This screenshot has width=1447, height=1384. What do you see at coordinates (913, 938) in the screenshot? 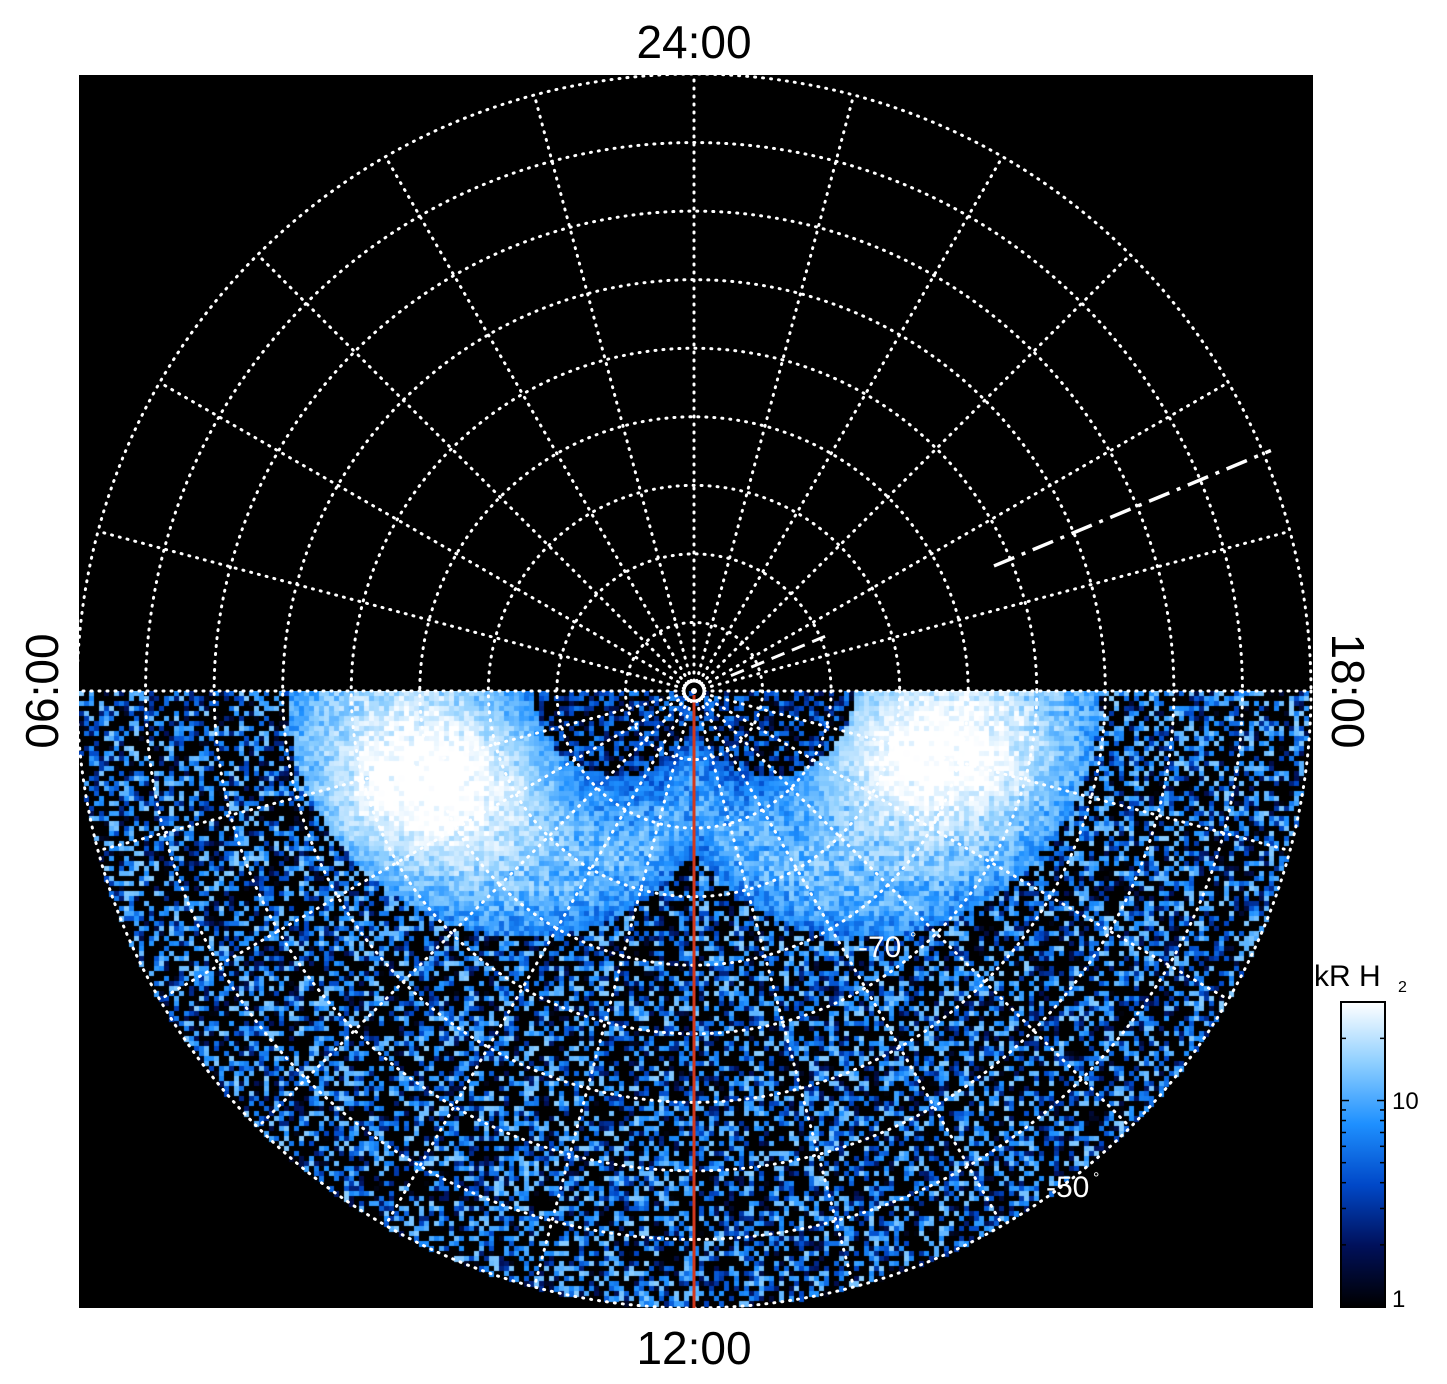
I see `lat-label-70-unit: °` at bounding box center [913, 938].